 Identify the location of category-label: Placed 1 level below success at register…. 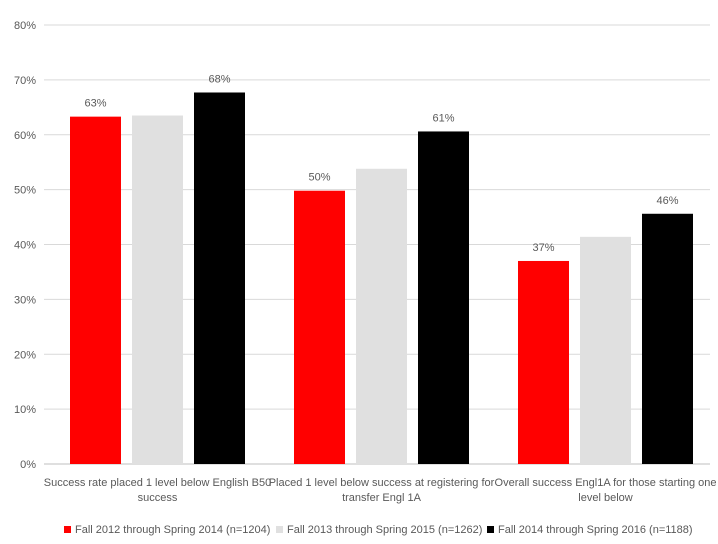
(382, 490).